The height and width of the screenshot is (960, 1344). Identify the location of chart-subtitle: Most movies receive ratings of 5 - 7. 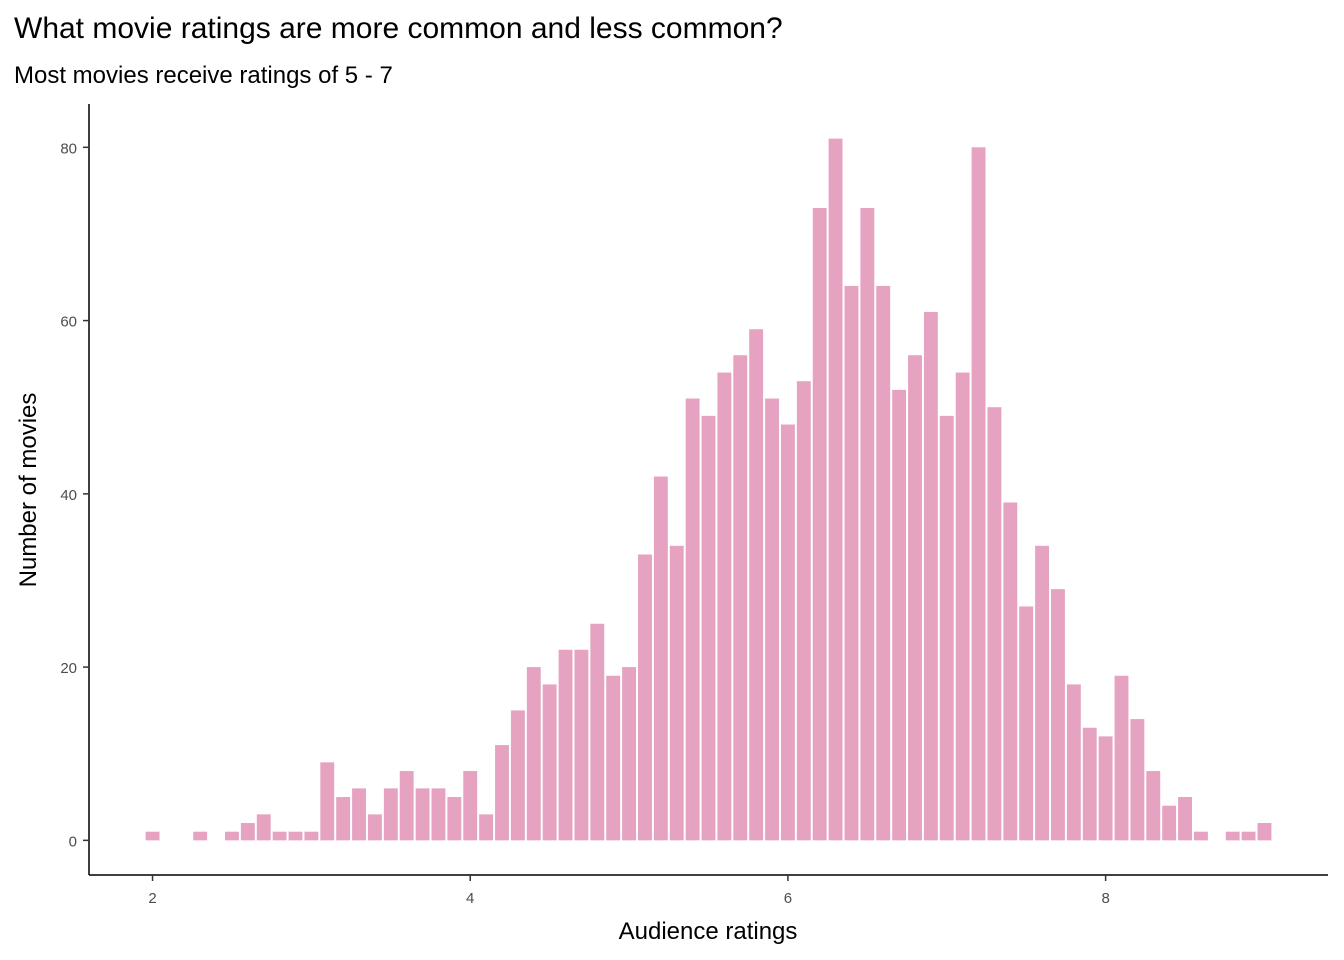
(203, 75).